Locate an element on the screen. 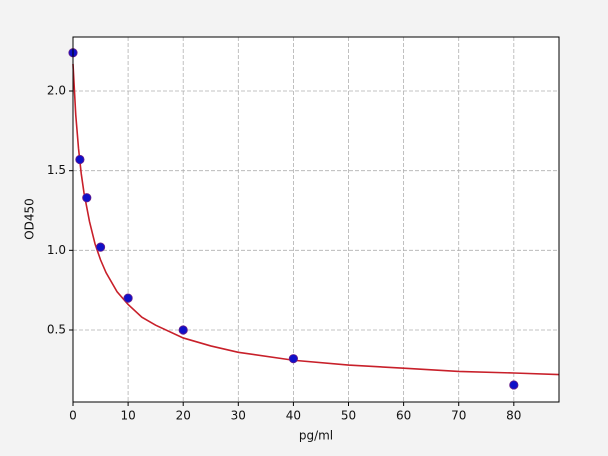 The height and width of the screenshot is (456, 608). y-tick-label: 2.0 is located at coordinates (56, 91).